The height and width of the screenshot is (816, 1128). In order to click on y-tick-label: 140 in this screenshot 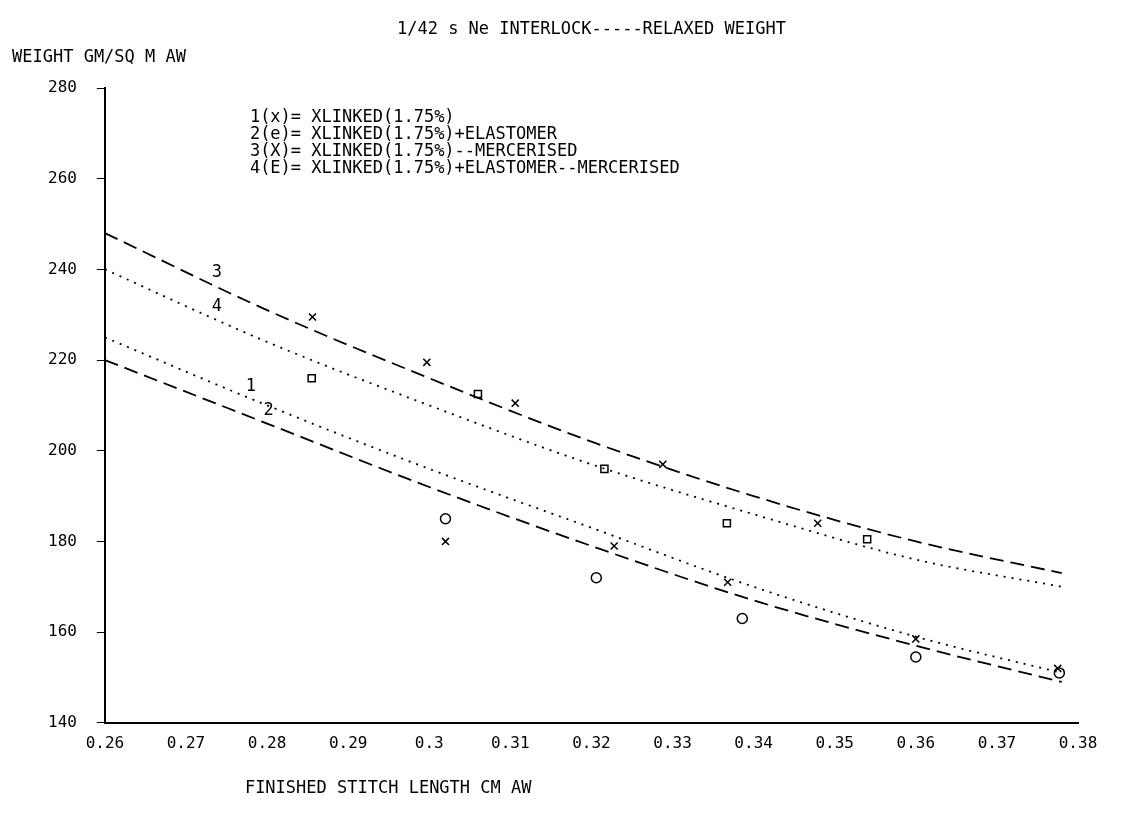, I will do `click(62, 721)`.